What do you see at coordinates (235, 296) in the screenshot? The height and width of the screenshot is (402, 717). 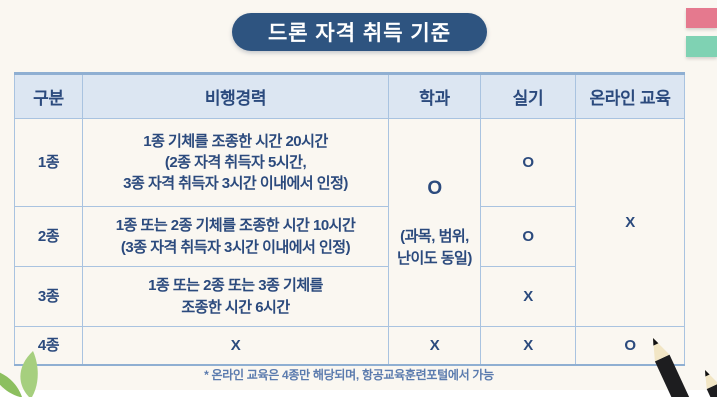 I see `experience-cell: 1종 또는 2종 또는 3종 기체를 조종한 시간 6시간` at bounding box center [235, 296].